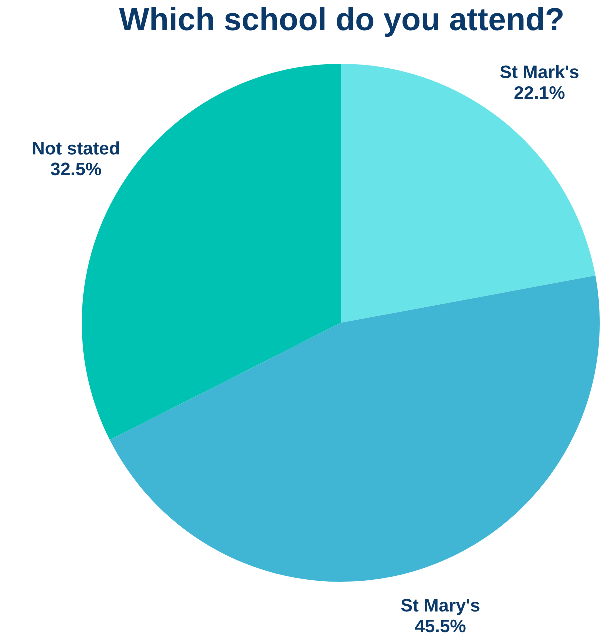  I want to click on slice-label: Not stated, so click(76, 148).